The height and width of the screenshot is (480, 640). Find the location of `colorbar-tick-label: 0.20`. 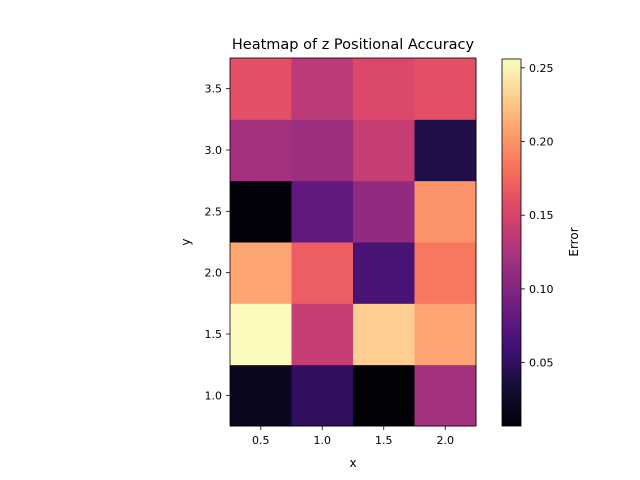

colorbar-tick-label: 0.20 is located at coordinates (541, 142).